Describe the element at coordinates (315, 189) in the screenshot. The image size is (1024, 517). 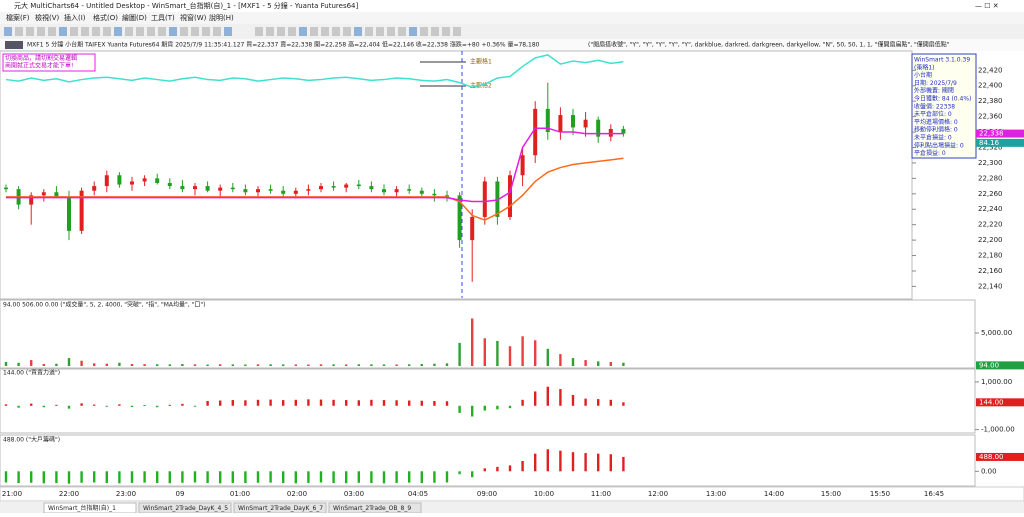
I see `indicator-line` at that location.